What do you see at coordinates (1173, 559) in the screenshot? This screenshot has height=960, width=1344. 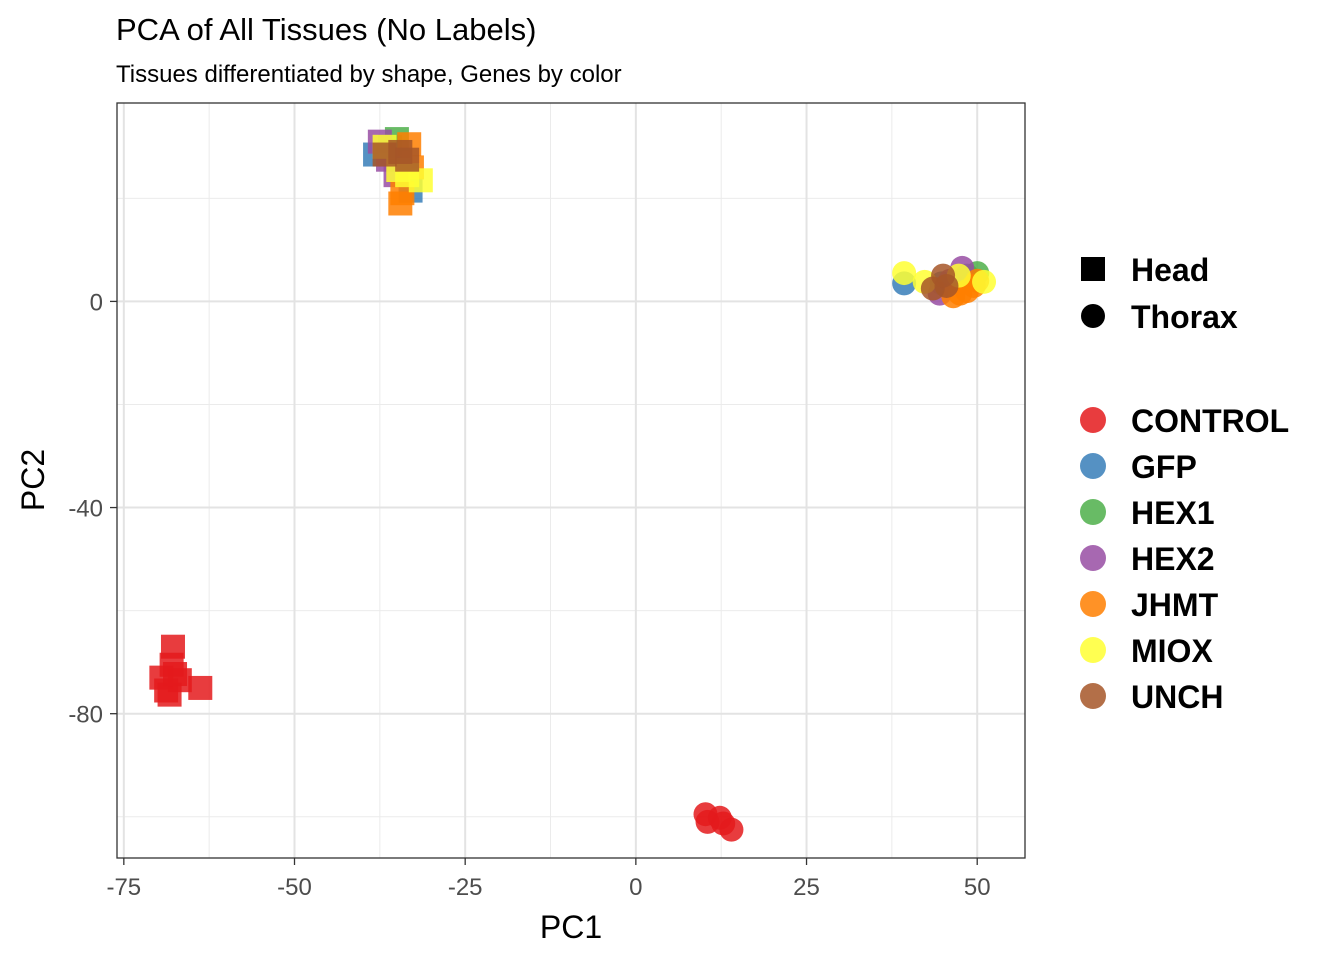 I see `legend-label-hex2: HEX2` at bounding box center [1173, 559].